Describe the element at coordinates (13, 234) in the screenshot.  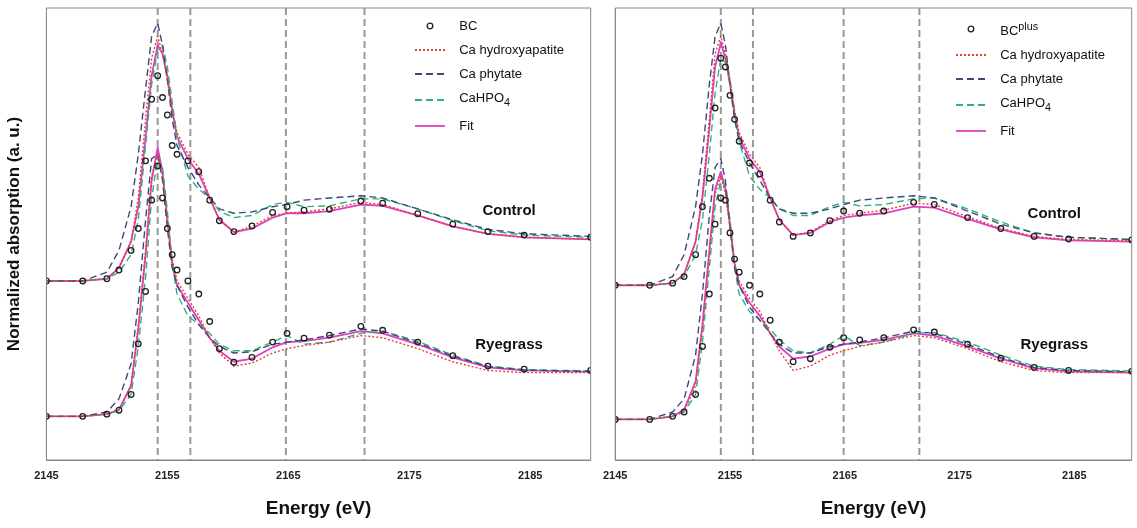
I see `y-axis-title: Normalized absorption (a. u.)` at that location.